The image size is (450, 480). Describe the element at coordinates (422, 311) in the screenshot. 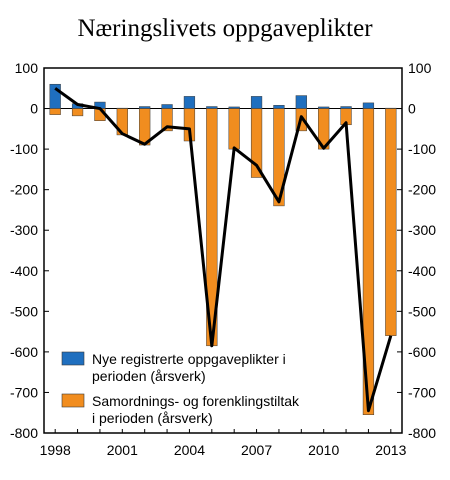

I see `y-tick-label-right: -500` at that location.